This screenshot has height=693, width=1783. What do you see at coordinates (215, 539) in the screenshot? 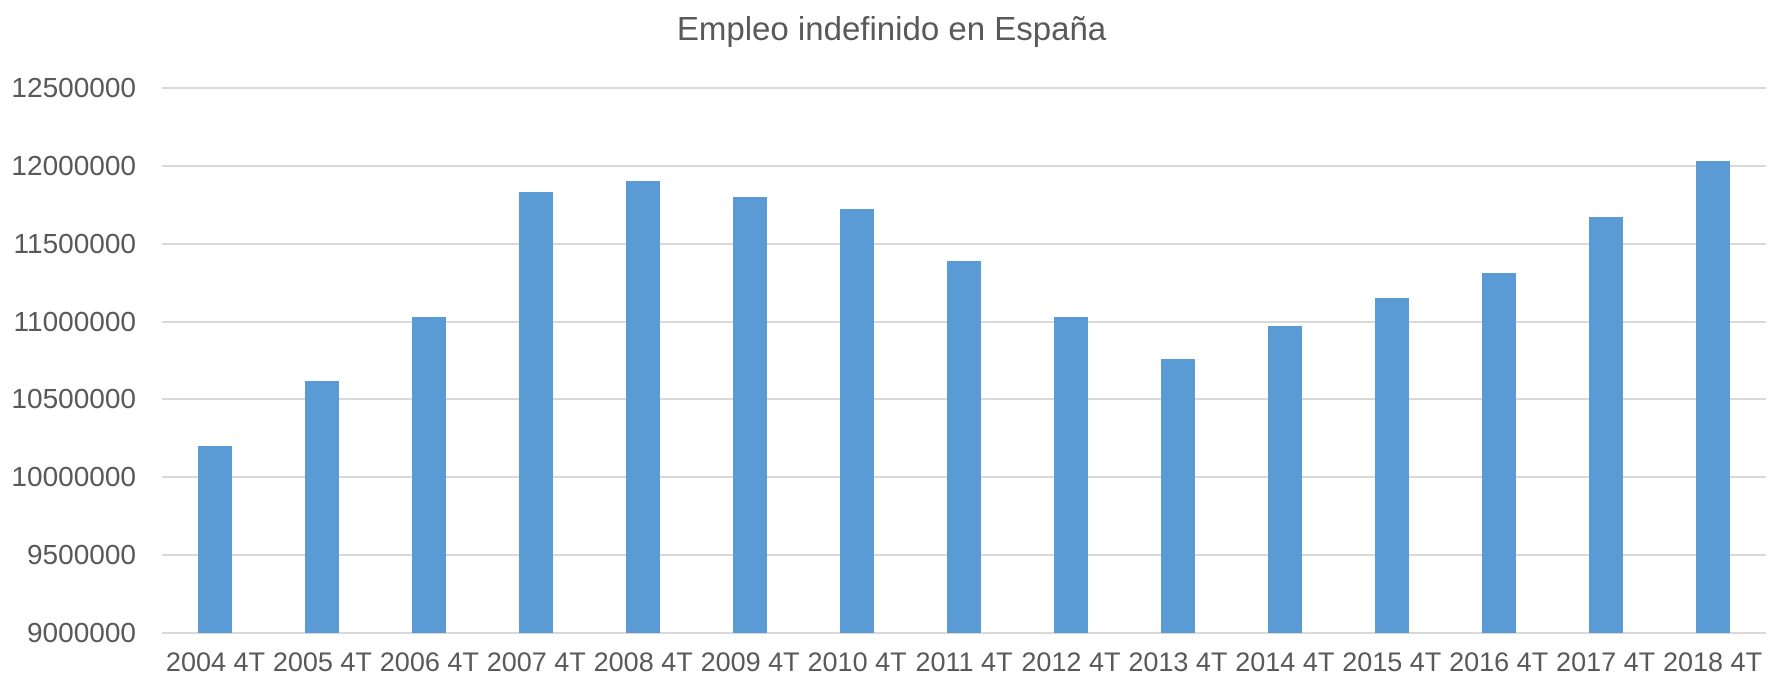
I see `bar-2004-4t` at bounding box center [215, 539].